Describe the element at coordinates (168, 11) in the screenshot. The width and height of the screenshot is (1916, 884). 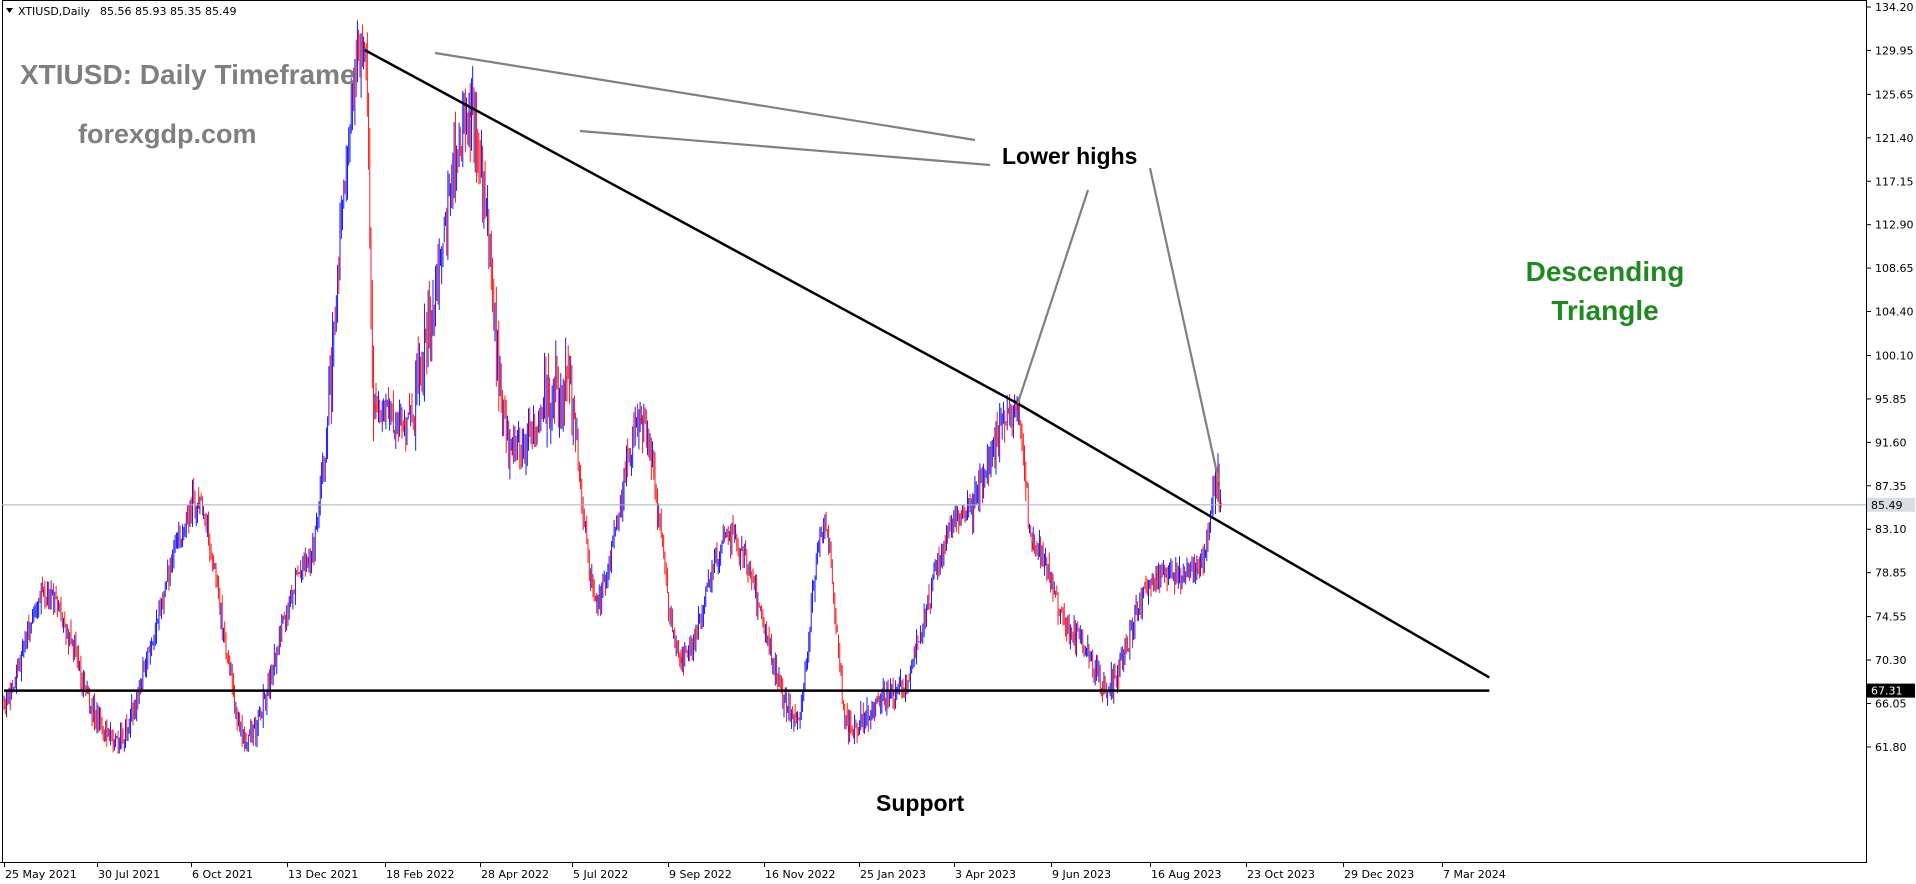
I see `chart-ohlc: 85.56 85.93 85.35 85.49` at that location.